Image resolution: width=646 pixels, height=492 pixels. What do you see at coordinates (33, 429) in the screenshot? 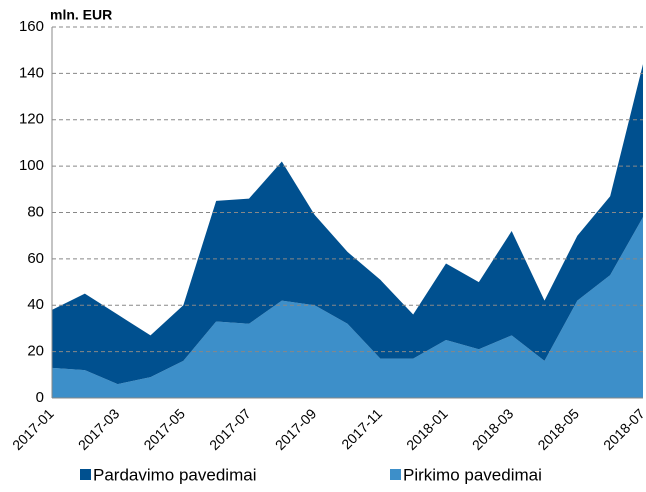
I see `x-tick-label: 2017-01` at bounding box center [33, 429].